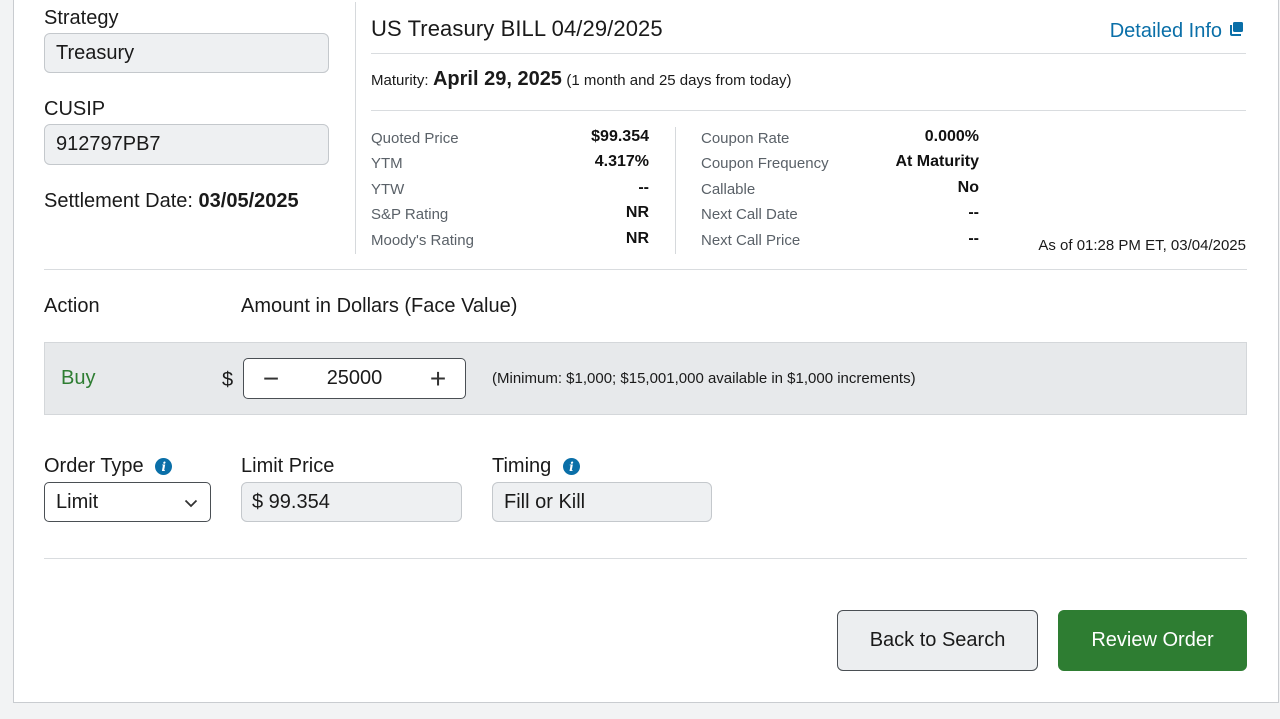 This screenshot has height=719, width=1280. Describe the element at coordinates (127, 502) in the screenshot. I see `order-type-select: Limit` at that location.